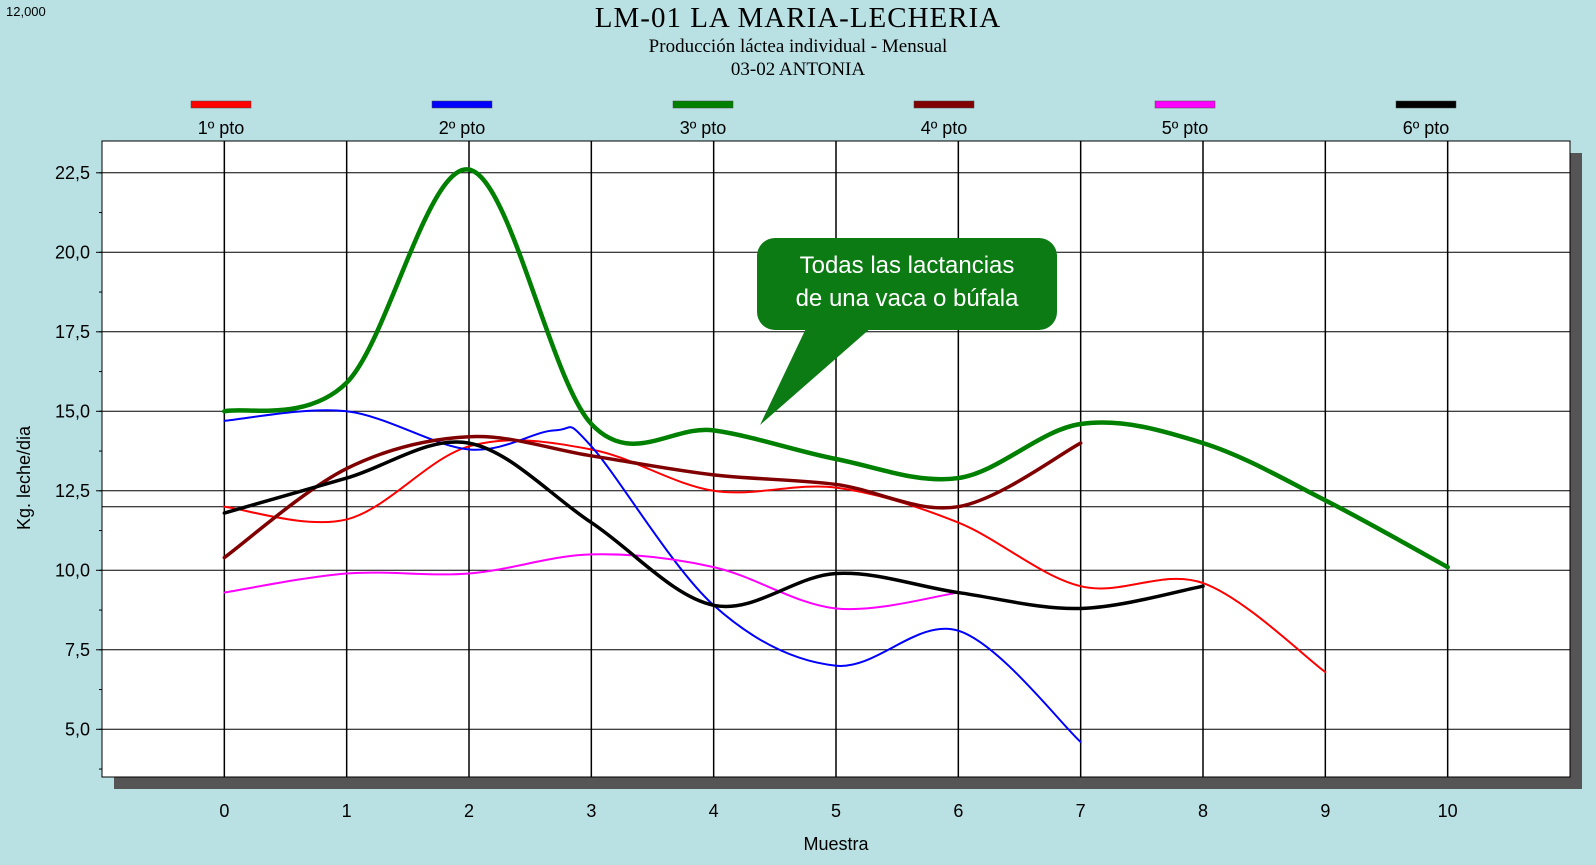  What do you see at coordinates (77, 650) in the screenshot?
I see `y-tick-label: 7,5` at bounding box center [77, 650].